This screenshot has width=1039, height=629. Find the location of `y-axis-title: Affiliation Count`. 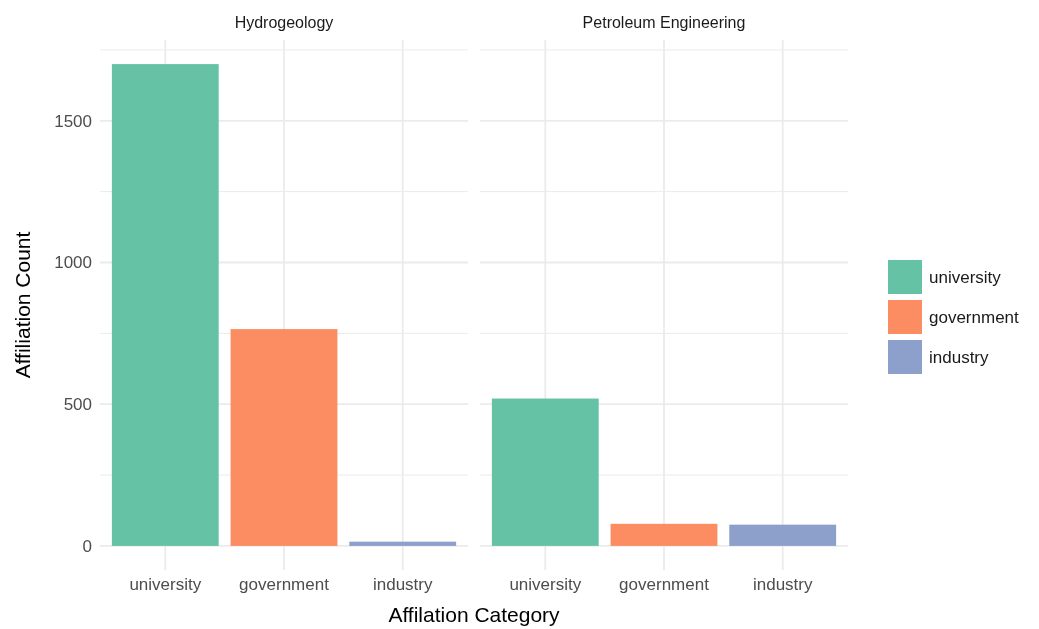

y-axis-title: Affiliation Count is located at coordinates (22, 305).